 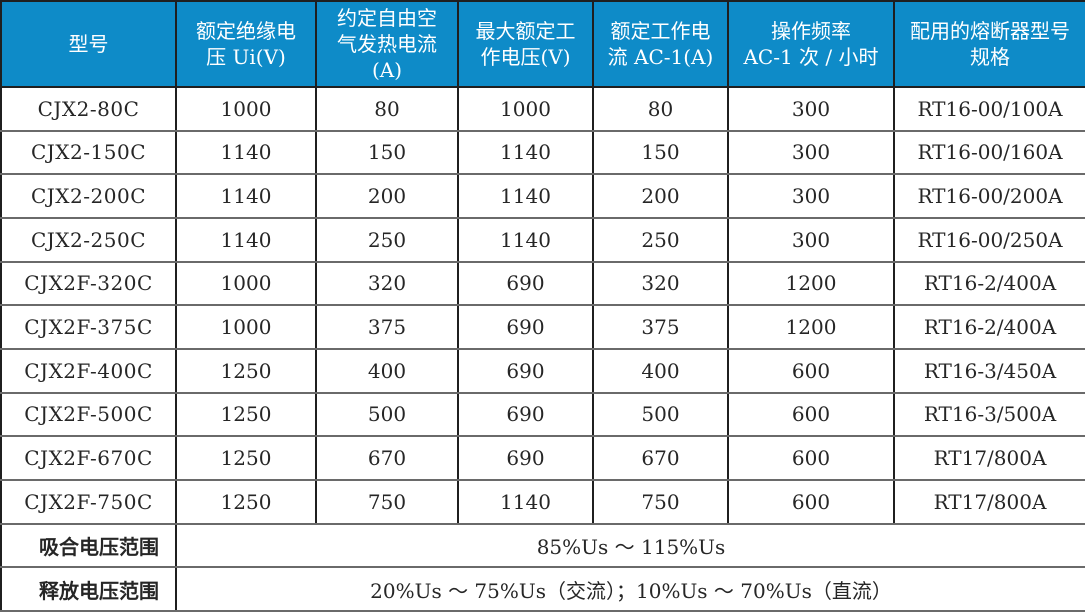 I want to click on header-rated-operational-current-ac1: 额定工作电 流 AC-1(A), so click(x=660, y=44).